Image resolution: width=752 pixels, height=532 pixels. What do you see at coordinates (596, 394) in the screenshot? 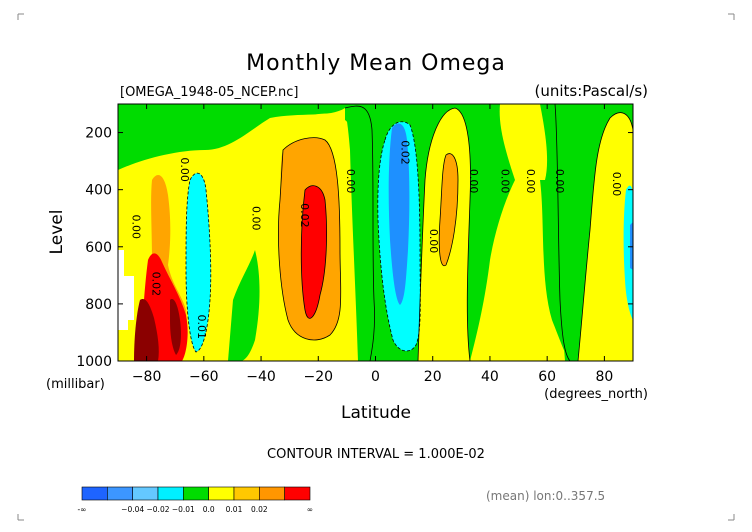
I see `x-axis-units: (degrees_north)` at bounding box center [596, 394].